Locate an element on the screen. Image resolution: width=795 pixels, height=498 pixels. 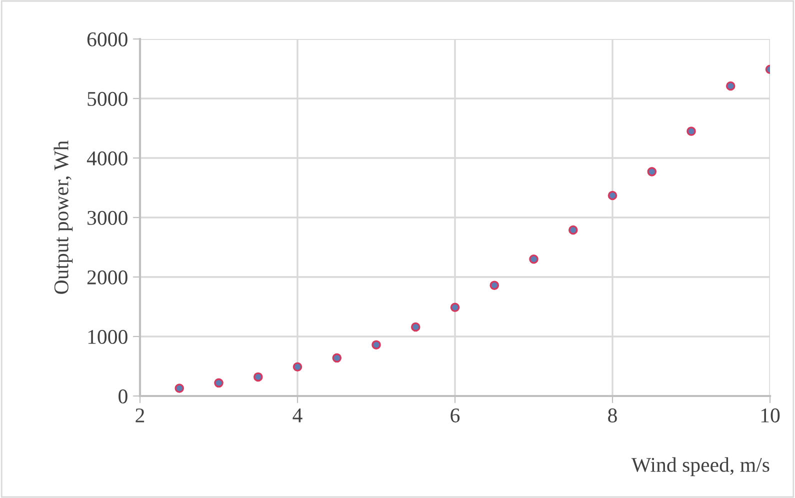
y-tick-label: 3000 is located at coordinates (108, 217).